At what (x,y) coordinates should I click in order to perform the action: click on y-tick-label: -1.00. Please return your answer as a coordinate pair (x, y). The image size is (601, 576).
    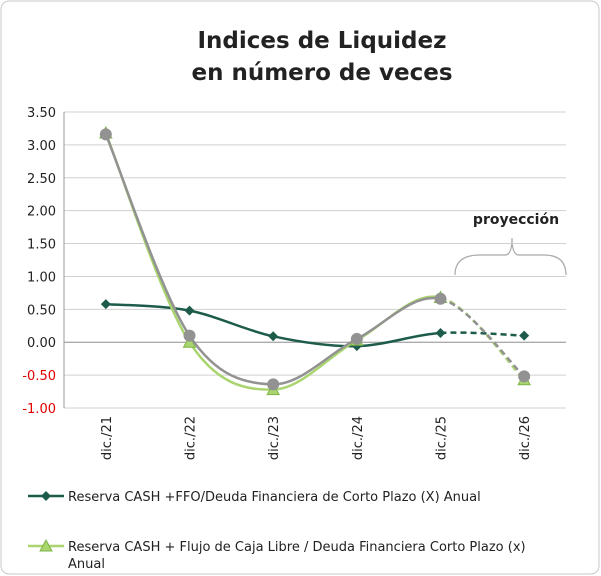
    Looking at the image, I should click on (39, 409).